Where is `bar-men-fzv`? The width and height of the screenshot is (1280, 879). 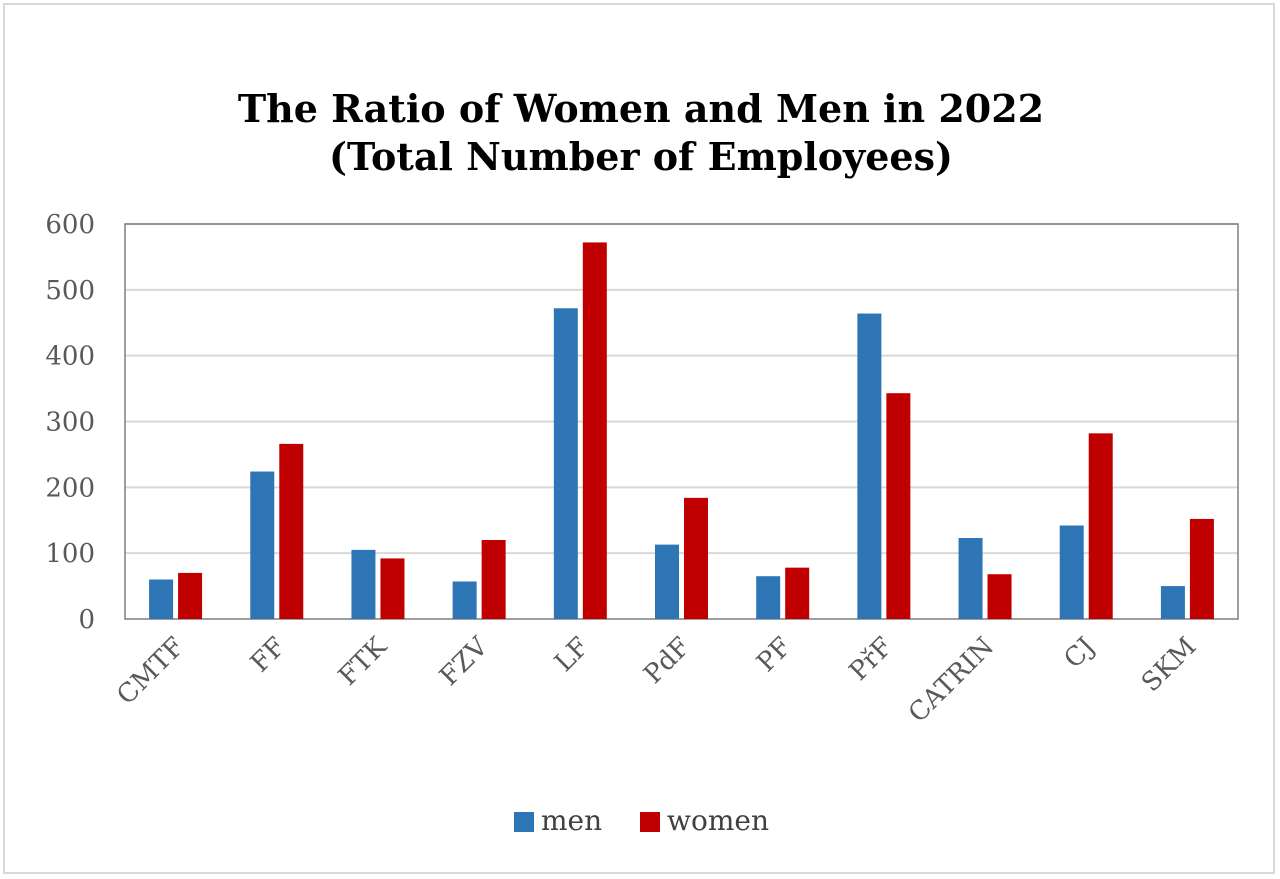
bar-men-fzv is located at coordinates (464, 600).